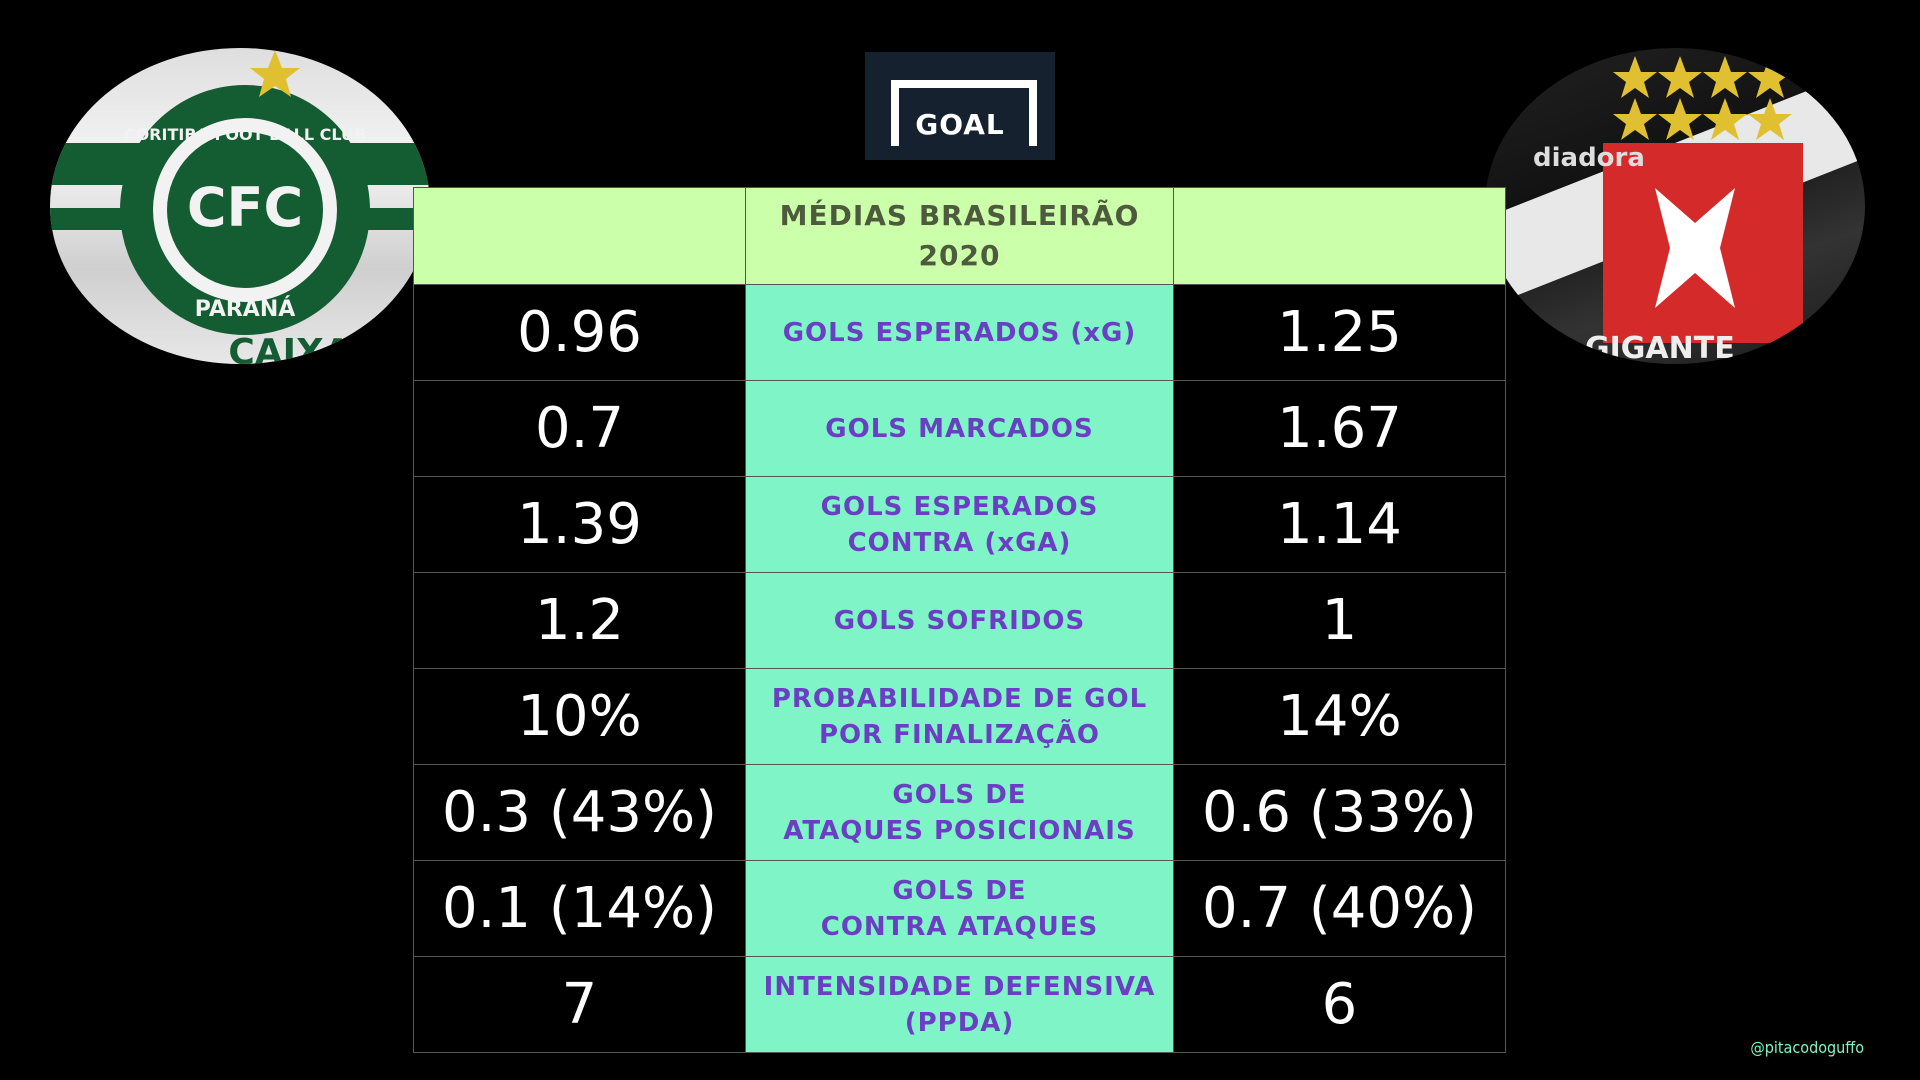 This screenshot has width=1920, height=1080. I want to click on header-right-cell, so click(1339, 236).